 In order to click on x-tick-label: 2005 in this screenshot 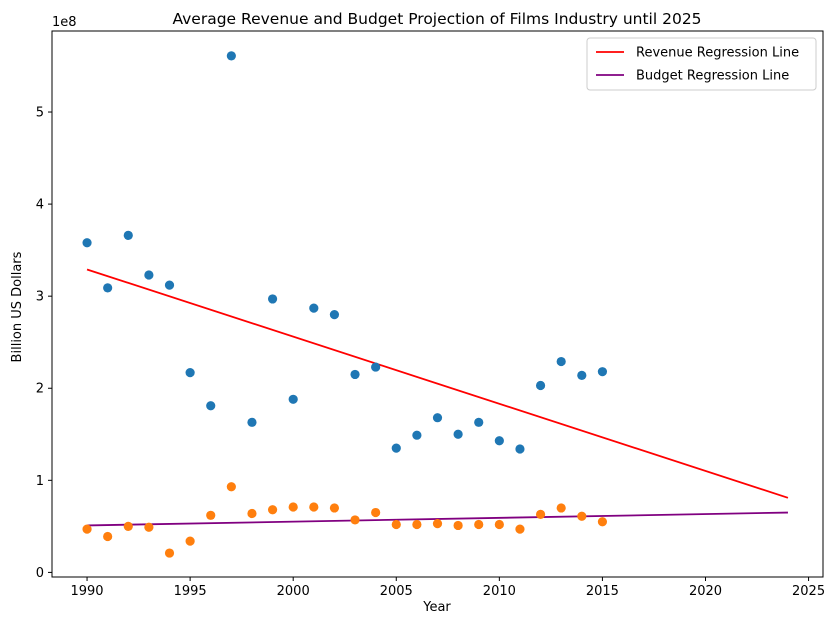, I will do `click(396, 591)`.